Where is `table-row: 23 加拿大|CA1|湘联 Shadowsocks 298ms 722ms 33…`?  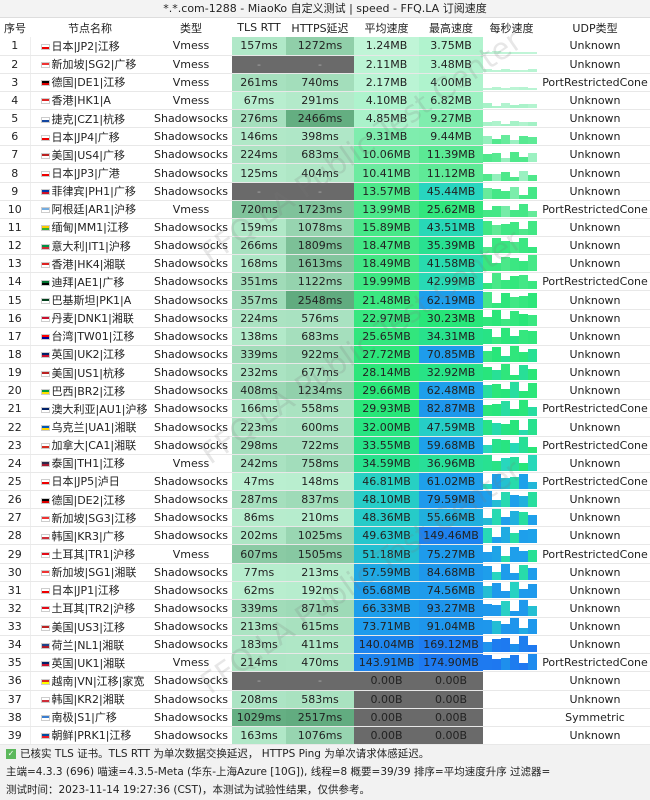
table-row: 23 加拿大|CA1|湘联 Shadowsocks 298ms 722ms 33… is located at coordinates (325, 445).